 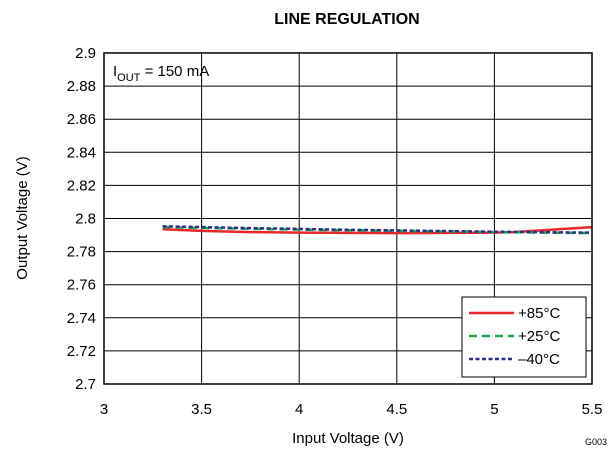 I want to click on x-tick-label: 3.5, so click(x=201, y=409).